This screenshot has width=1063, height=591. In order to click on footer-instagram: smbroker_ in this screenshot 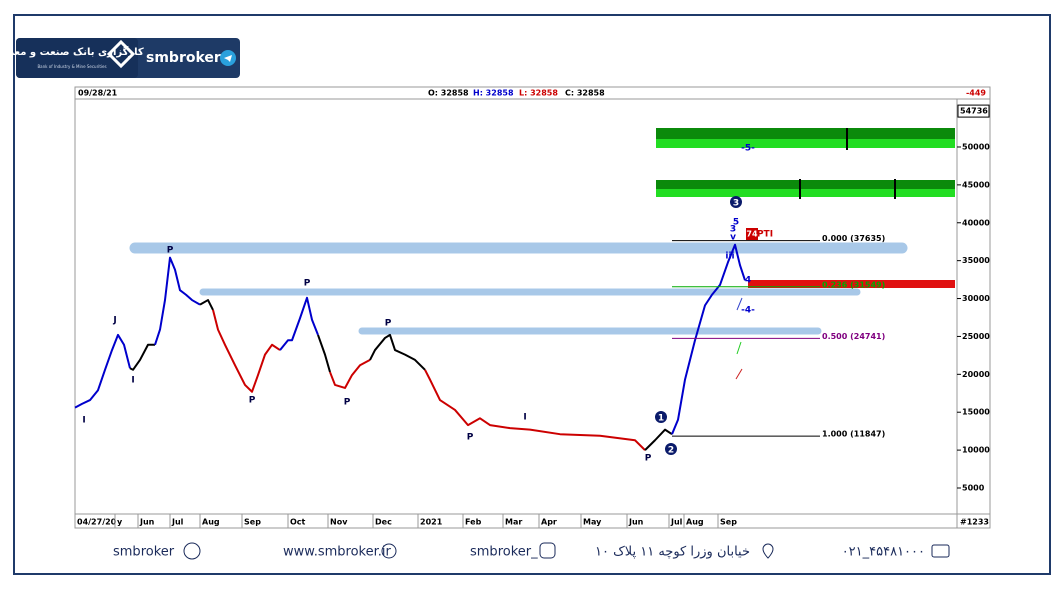, I will do `click(504, 552)`.